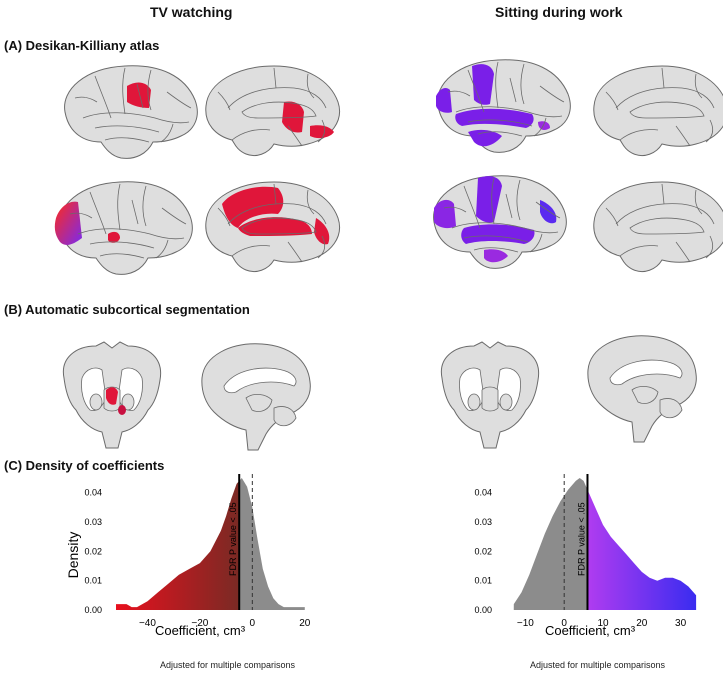 The height and width of the screenshot is (675, 723). I want to click on tv-region-thalamus, so click(112, 396).